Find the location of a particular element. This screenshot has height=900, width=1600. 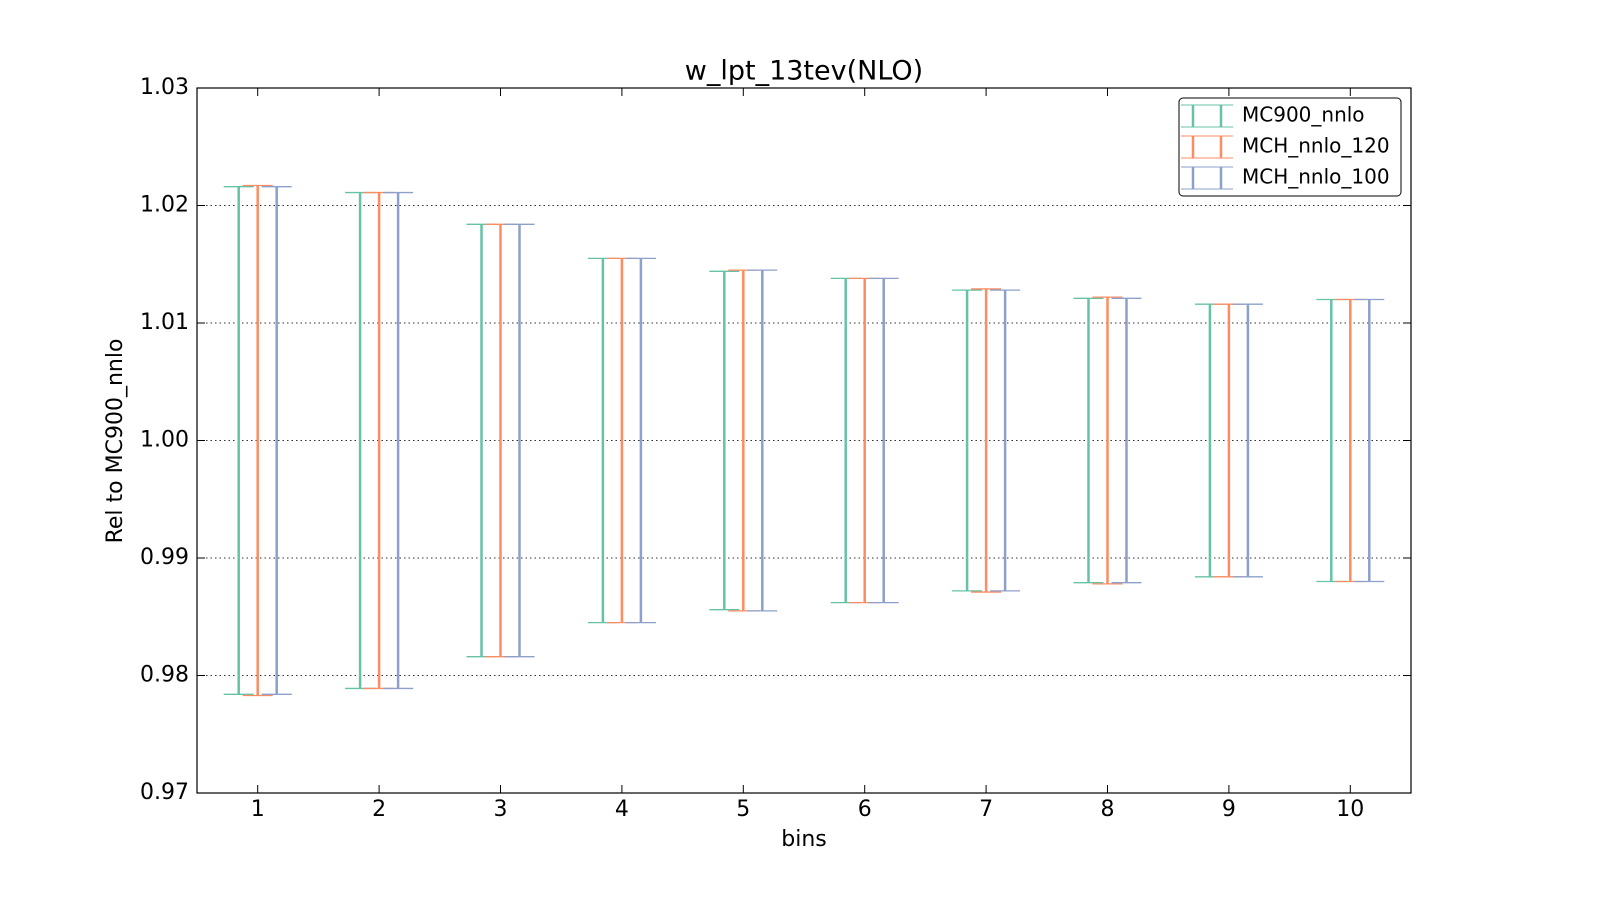

y-tick-label: 1.00 is located at coordinates (164, 440).